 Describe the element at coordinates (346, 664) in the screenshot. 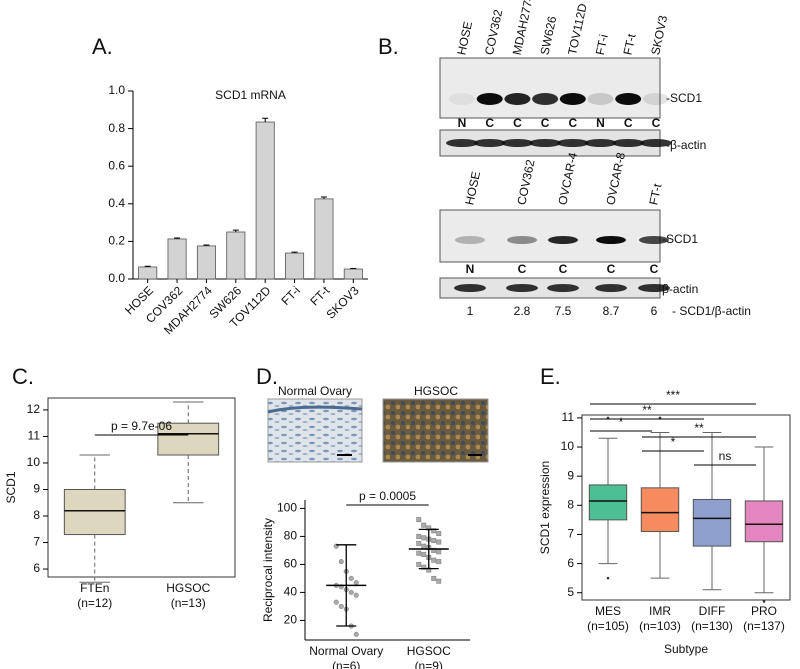

I see `n-label: (n=6)` at that location.